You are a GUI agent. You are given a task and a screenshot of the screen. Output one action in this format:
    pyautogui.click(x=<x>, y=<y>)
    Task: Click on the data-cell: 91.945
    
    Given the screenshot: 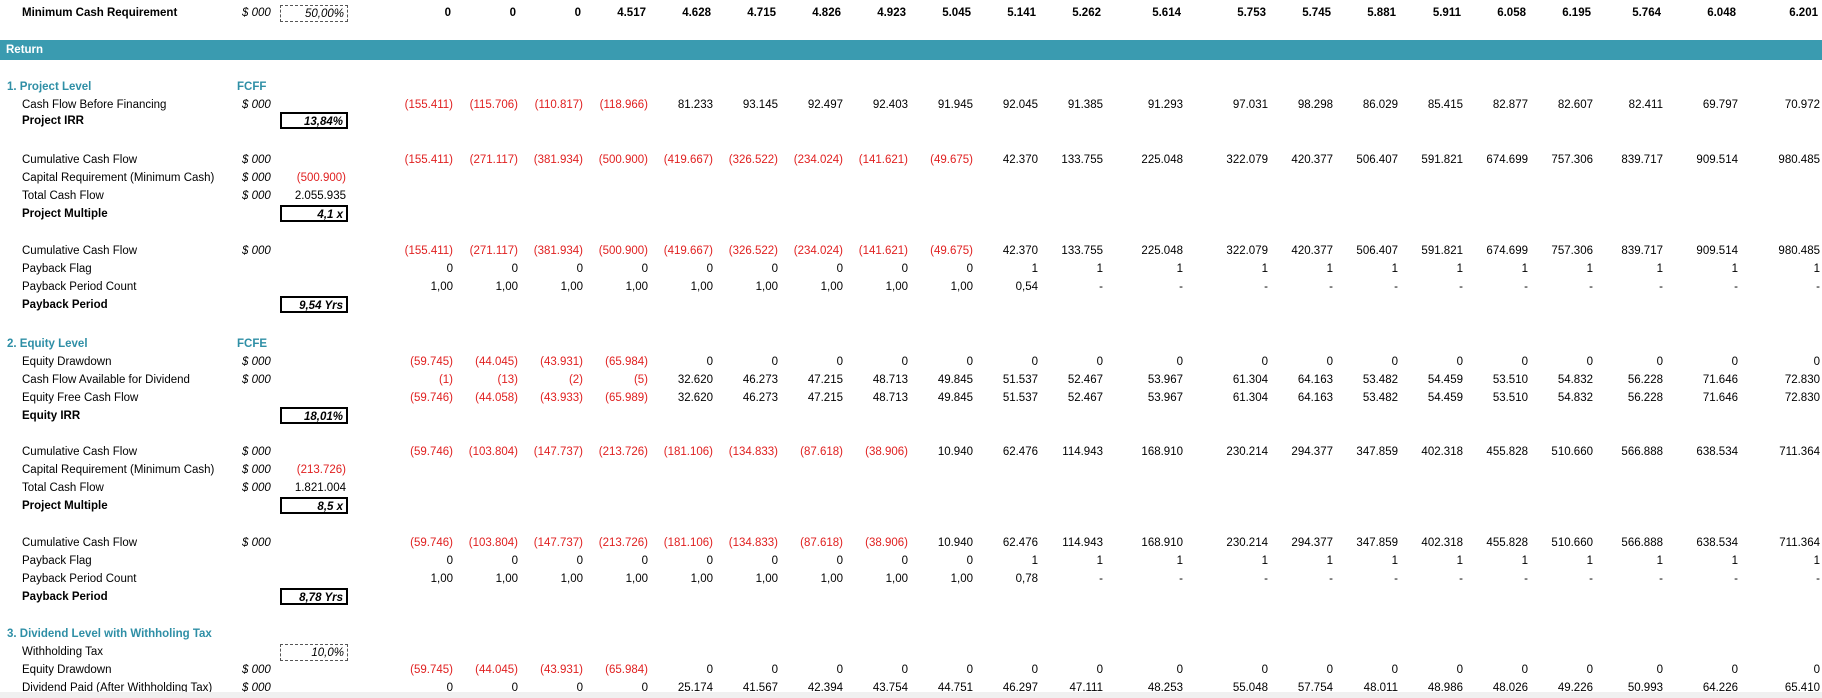 What is the action you would take?
    pyautogui.click(x=955, y=105)
    